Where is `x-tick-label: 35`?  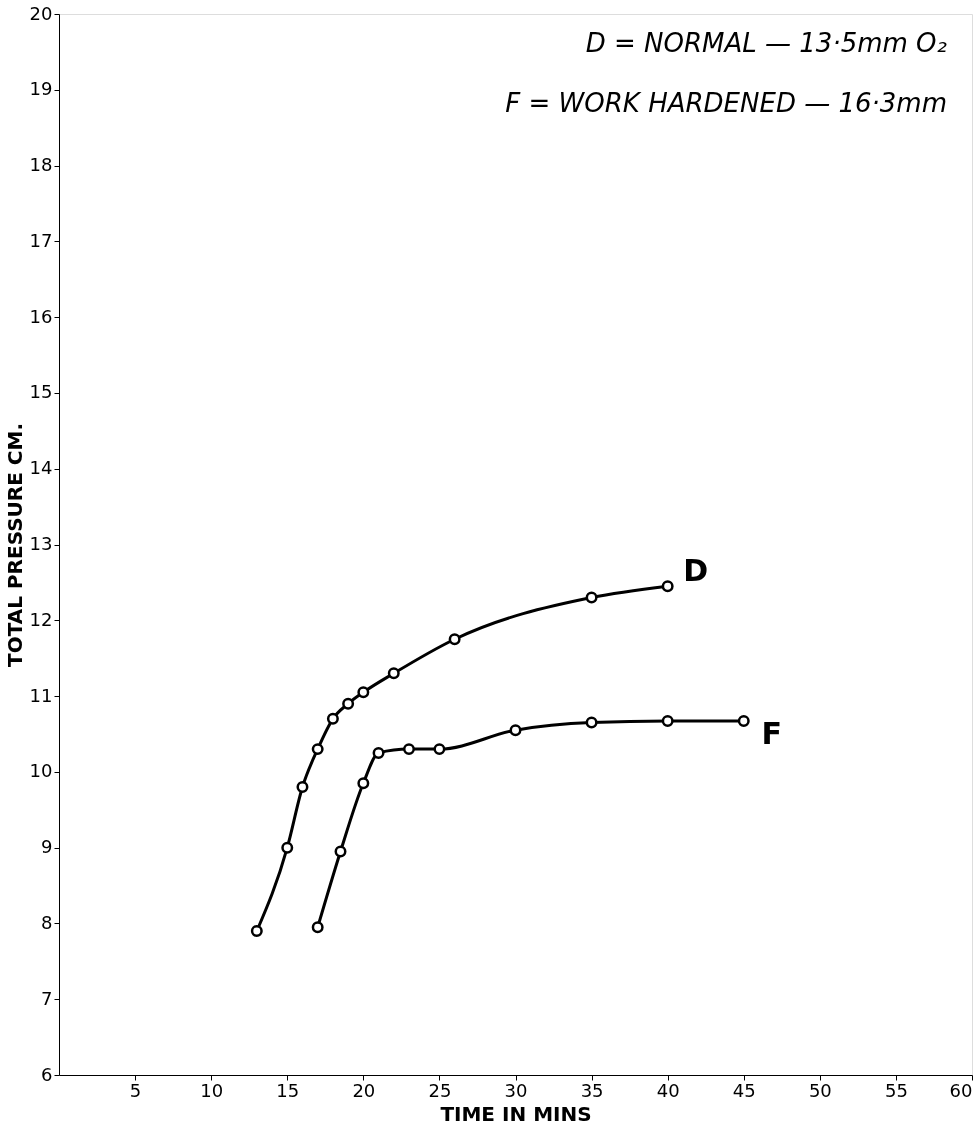
x-tick-label: 35 is located at coordinates (592, 1090).